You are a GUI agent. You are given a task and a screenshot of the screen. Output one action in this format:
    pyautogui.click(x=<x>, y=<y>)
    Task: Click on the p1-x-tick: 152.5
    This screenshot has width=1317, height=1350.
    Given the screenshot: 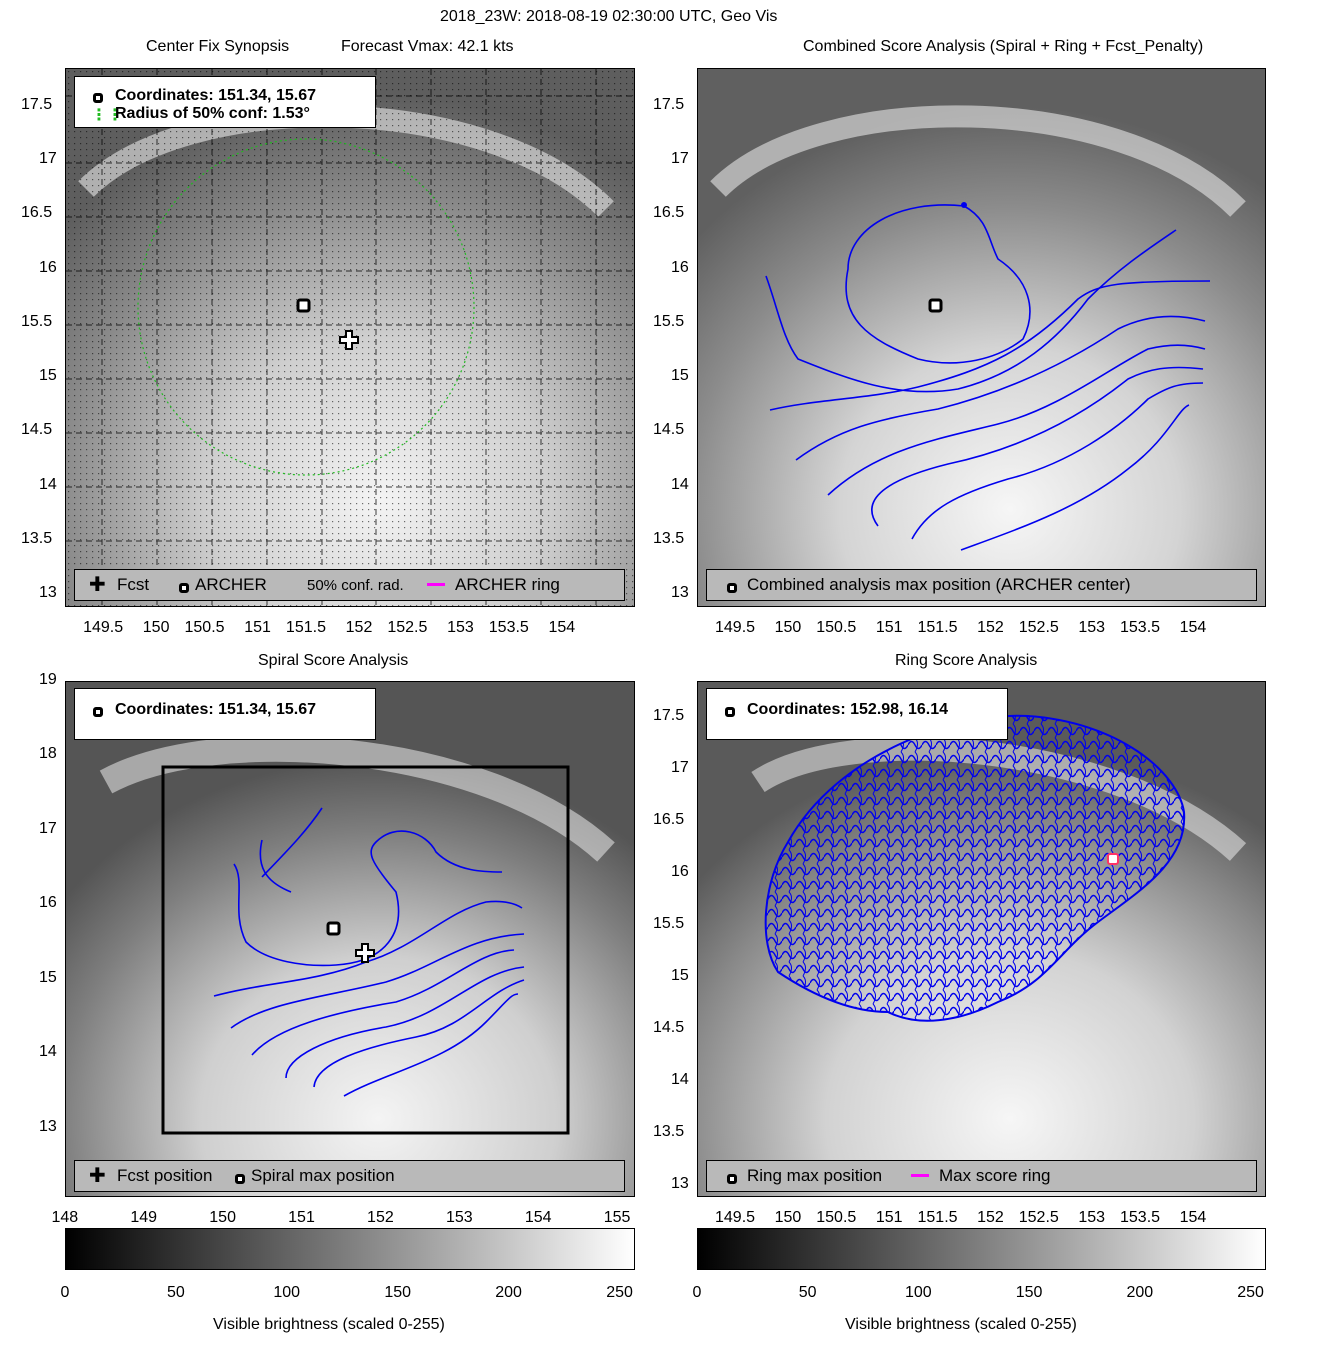 What is the action you would take?
    pyautogui.click(x=407, y=627)
    